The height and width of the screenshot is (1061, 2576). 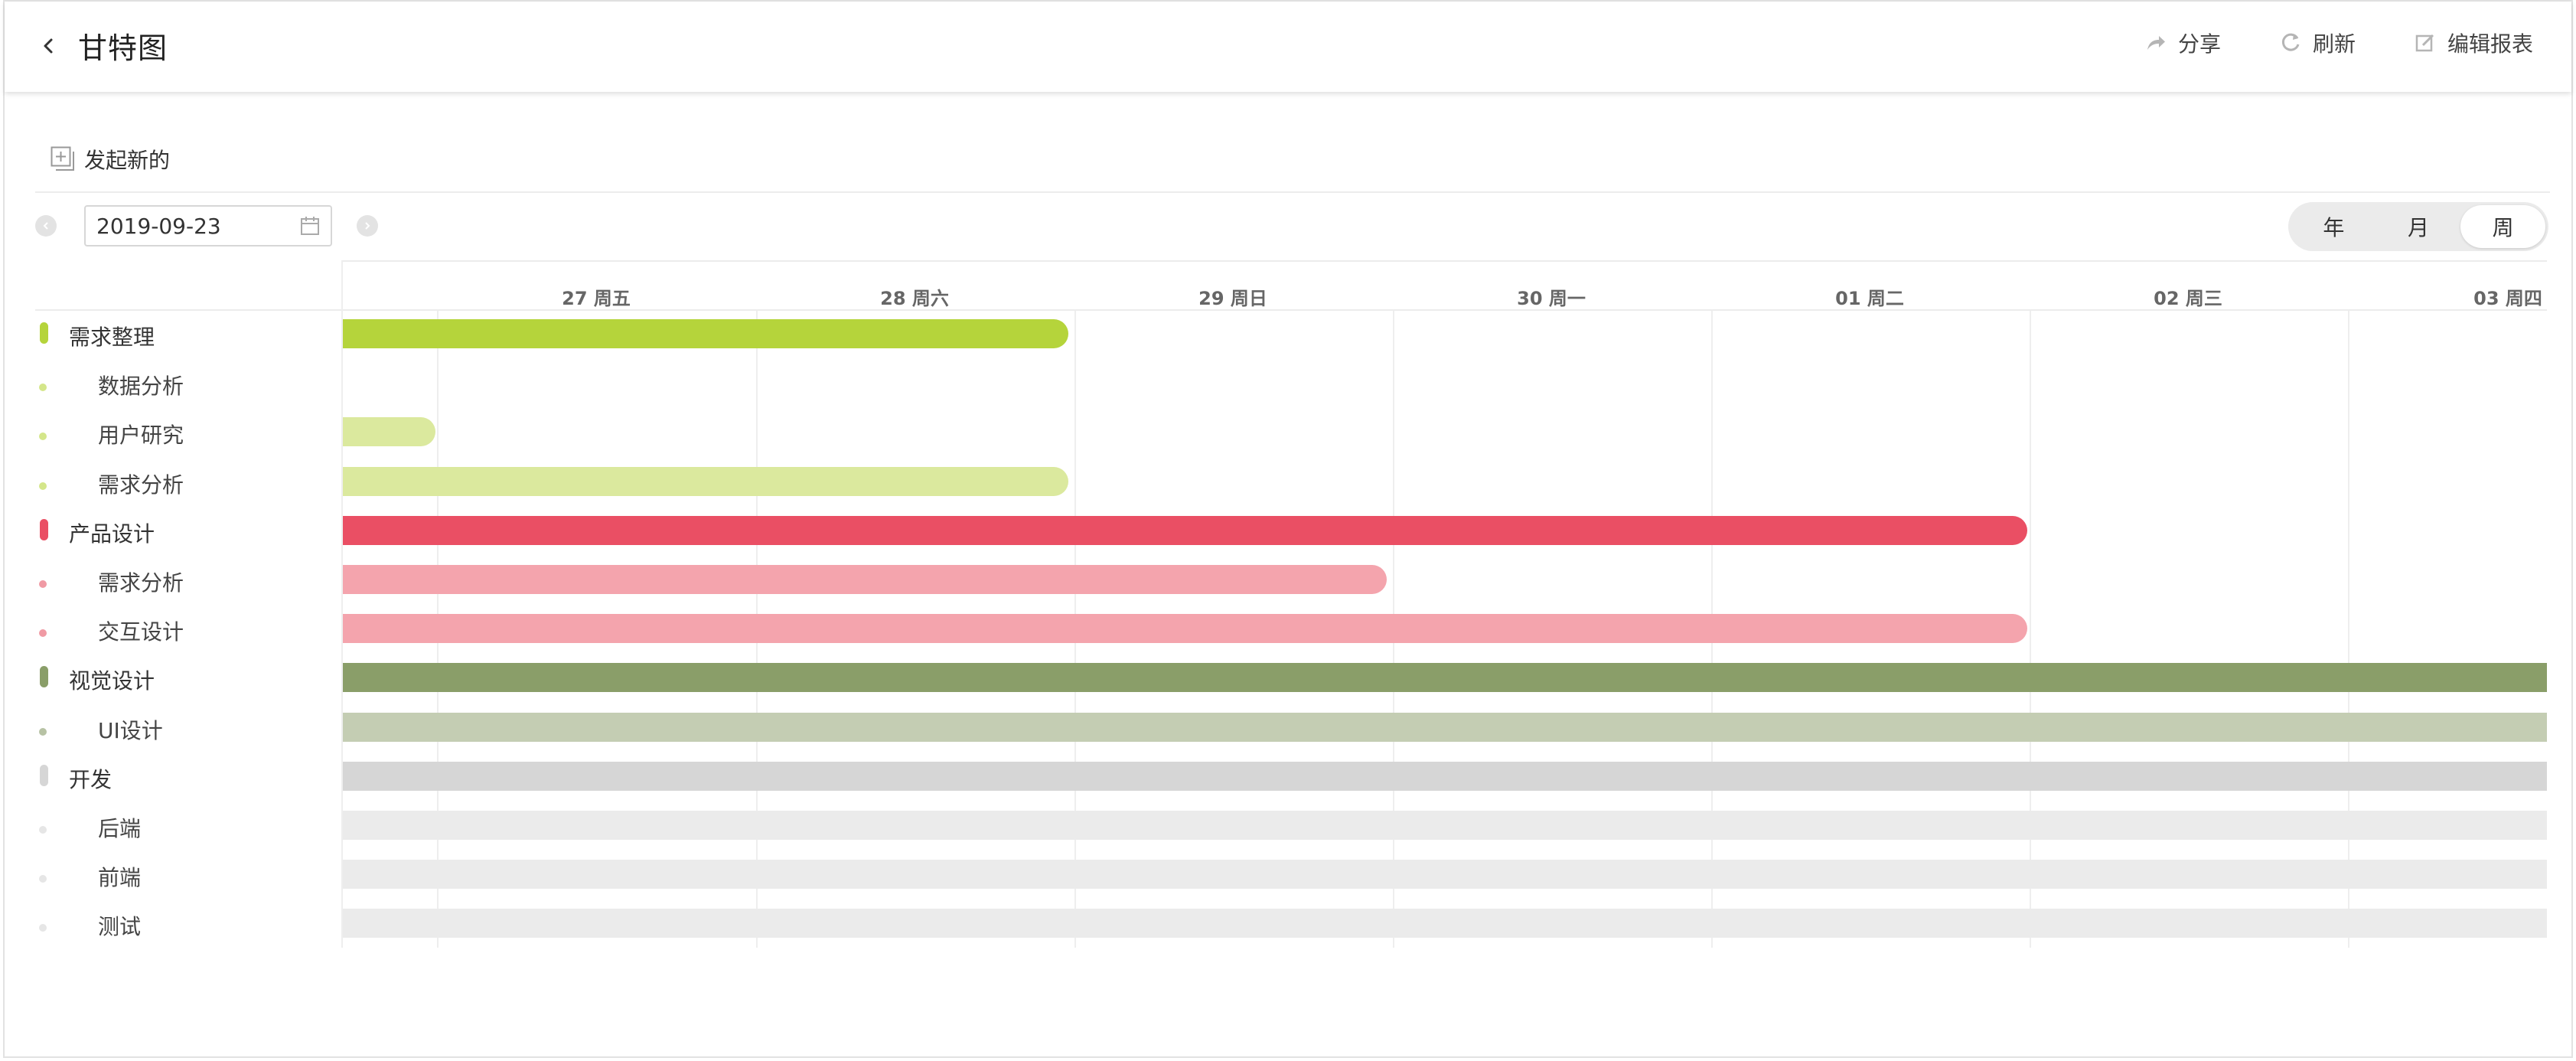 I want to click on refresh-icon, so click(x=2290, y=42).